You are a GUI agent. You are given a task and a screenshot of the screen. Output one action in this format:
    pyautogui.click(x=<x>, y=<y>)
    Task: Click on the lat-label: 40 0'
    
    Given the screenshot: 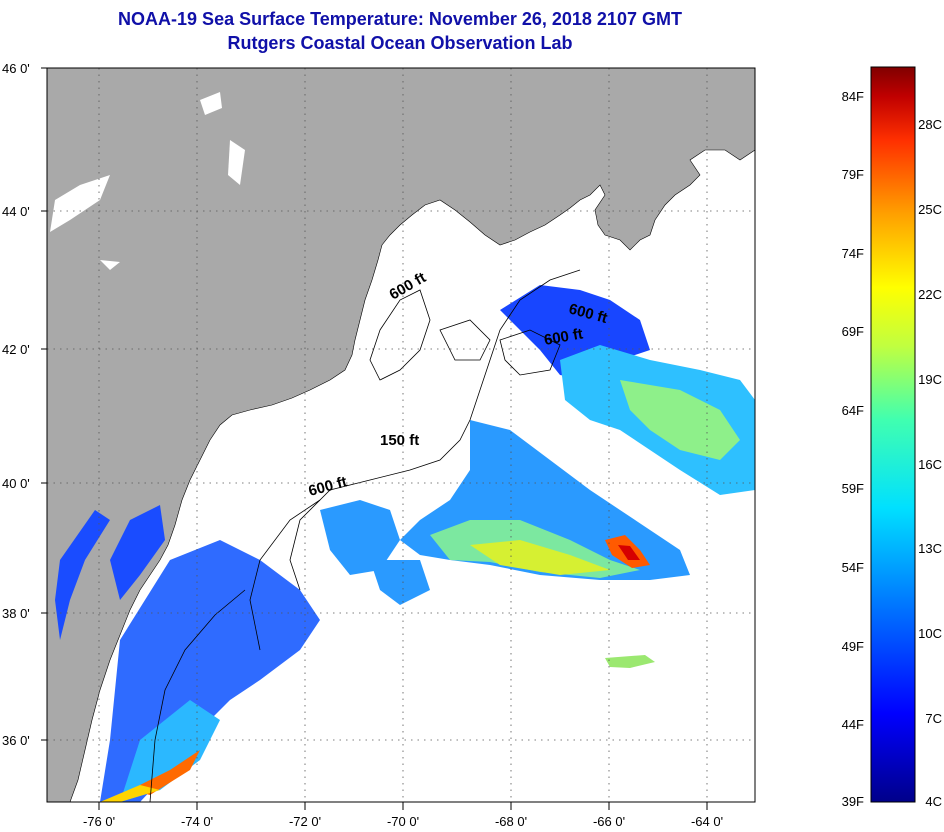 What is the action you would take?
    pyautogui.click(x=16, y=483)
    